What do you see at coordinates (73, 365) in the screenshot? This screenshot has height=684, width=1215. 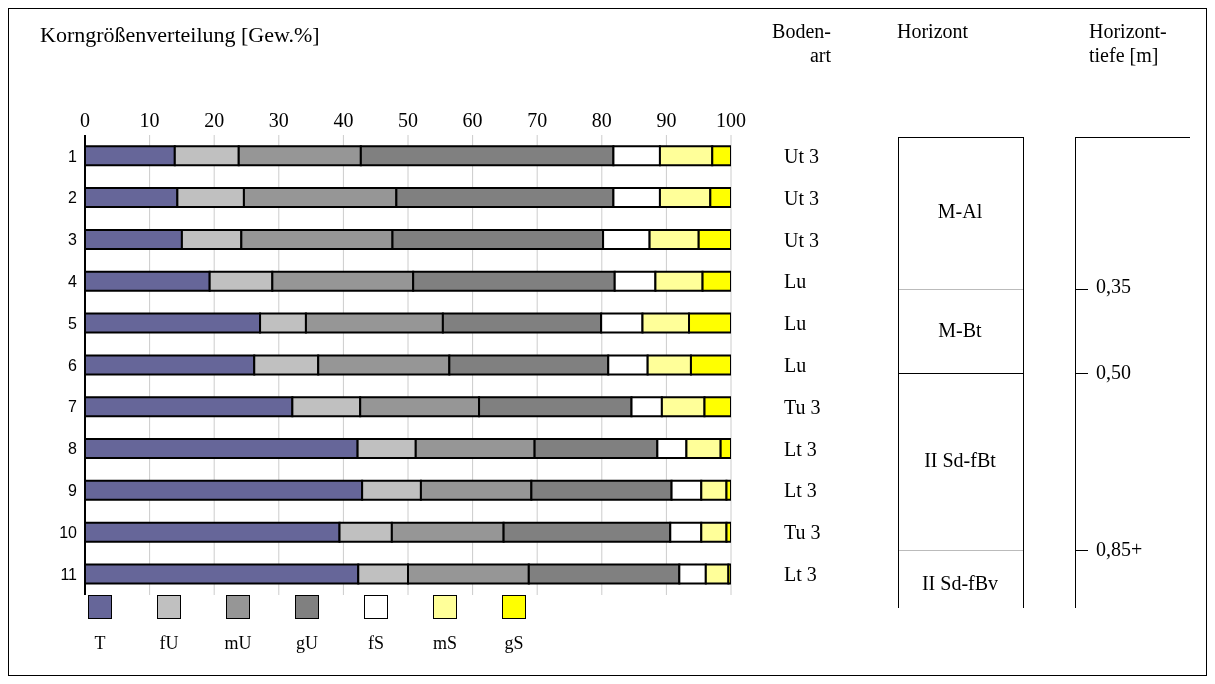 I see `y-tick-label: 6` at bounding box center [73, 365].